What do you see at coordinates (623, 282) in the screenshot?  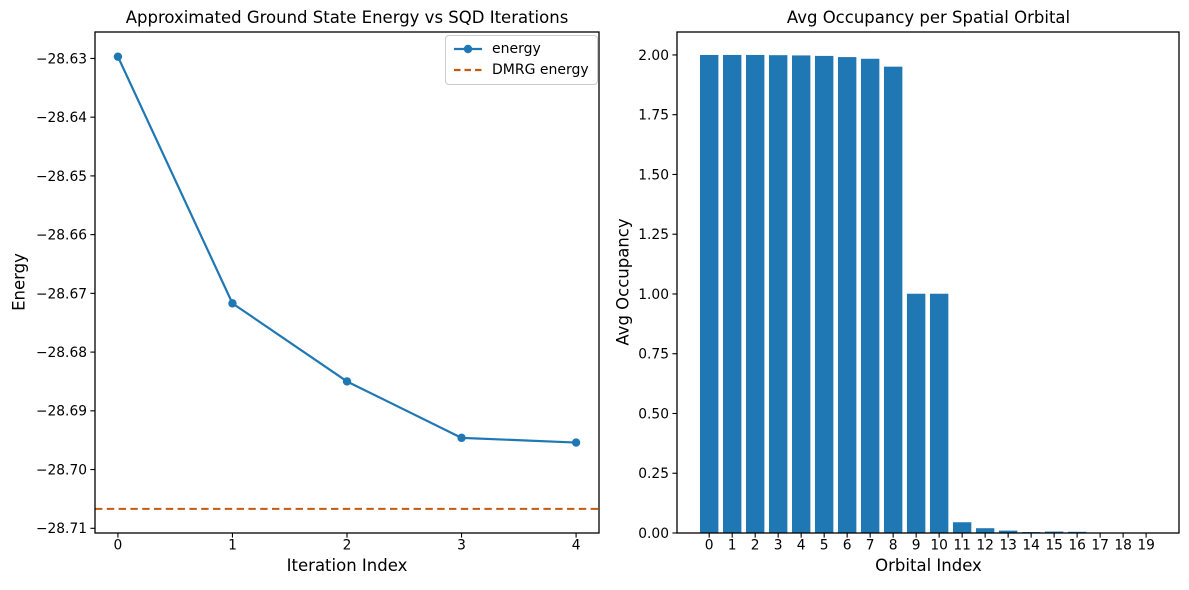 I see `right-yaxis-label: Avg Occupancy` at bounding box center [623, 282].